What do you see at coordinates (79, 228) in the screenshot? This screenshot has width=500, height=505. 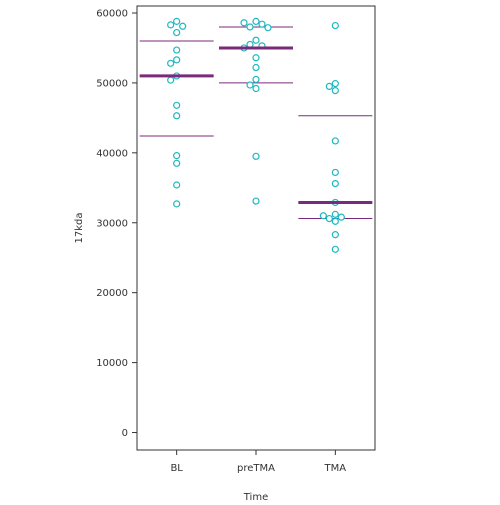 I see `y-axis-title: 17kda` at bounding box center [79, 228].